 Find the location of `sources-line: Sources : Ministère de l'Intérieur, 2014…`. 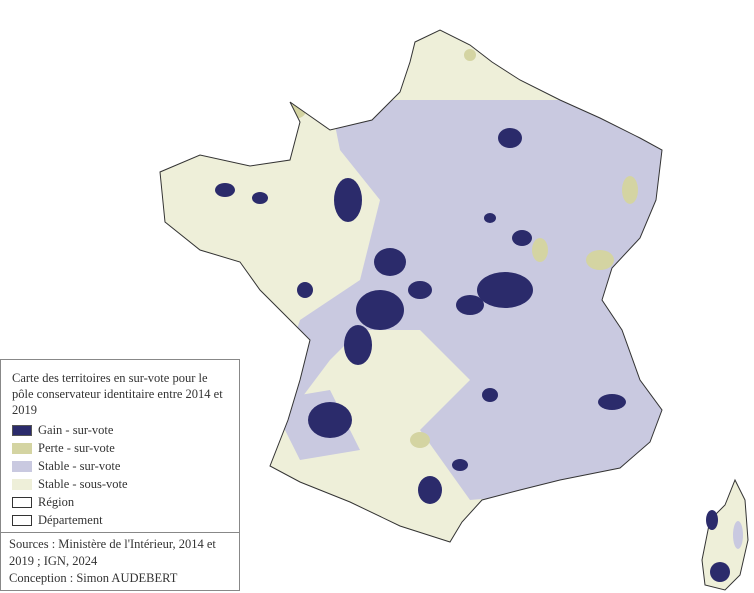

sources-line: Sources : Ministère de l'Intérieur, 2014… is located at coordinates (112, 544).